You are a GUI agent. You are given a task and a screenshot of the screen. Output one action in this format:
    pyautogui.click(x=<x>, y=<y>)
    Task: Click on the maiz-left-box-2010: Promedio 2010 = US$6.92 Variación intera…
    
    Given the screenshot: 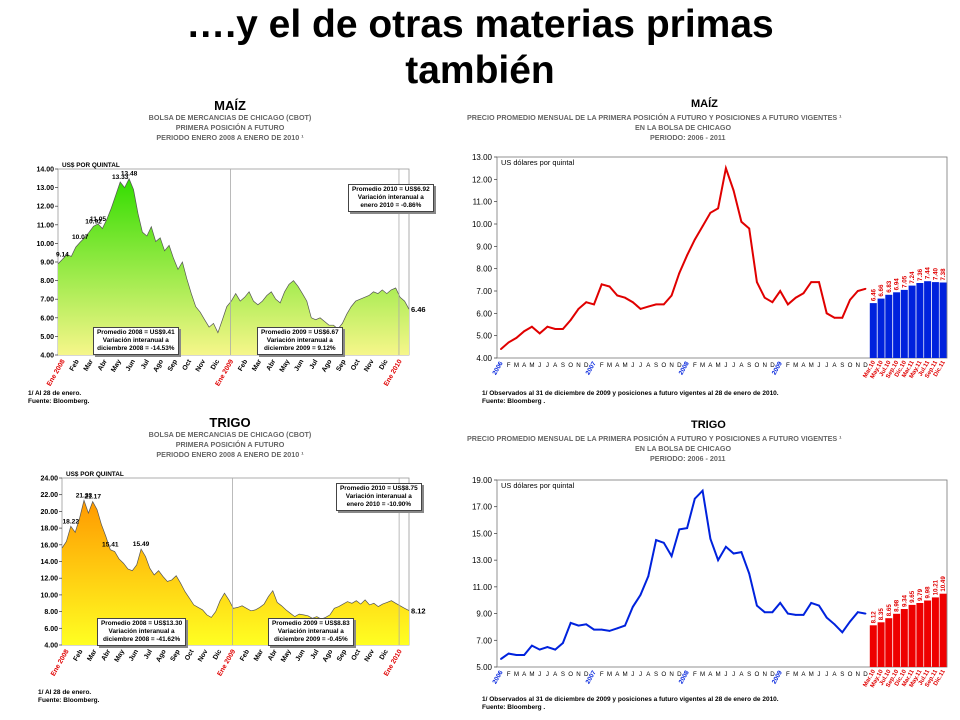 What is the action you would take?
    pyautogui.click(x=391, y=198)
    